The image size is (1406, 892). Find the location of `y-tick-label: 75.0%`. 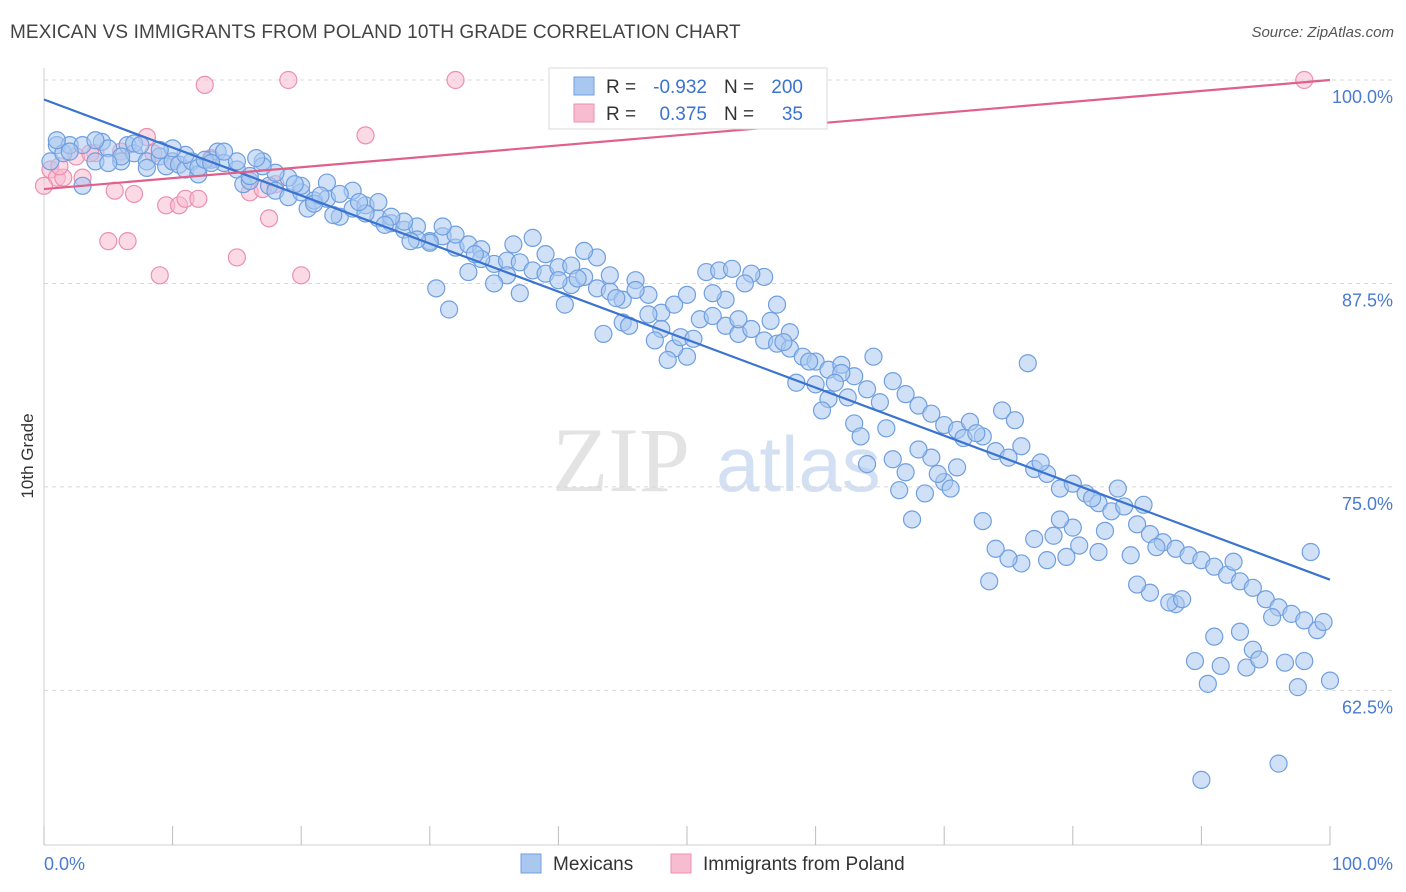

y-tick-label: 75.0% is located at coordinates (1367, 504).